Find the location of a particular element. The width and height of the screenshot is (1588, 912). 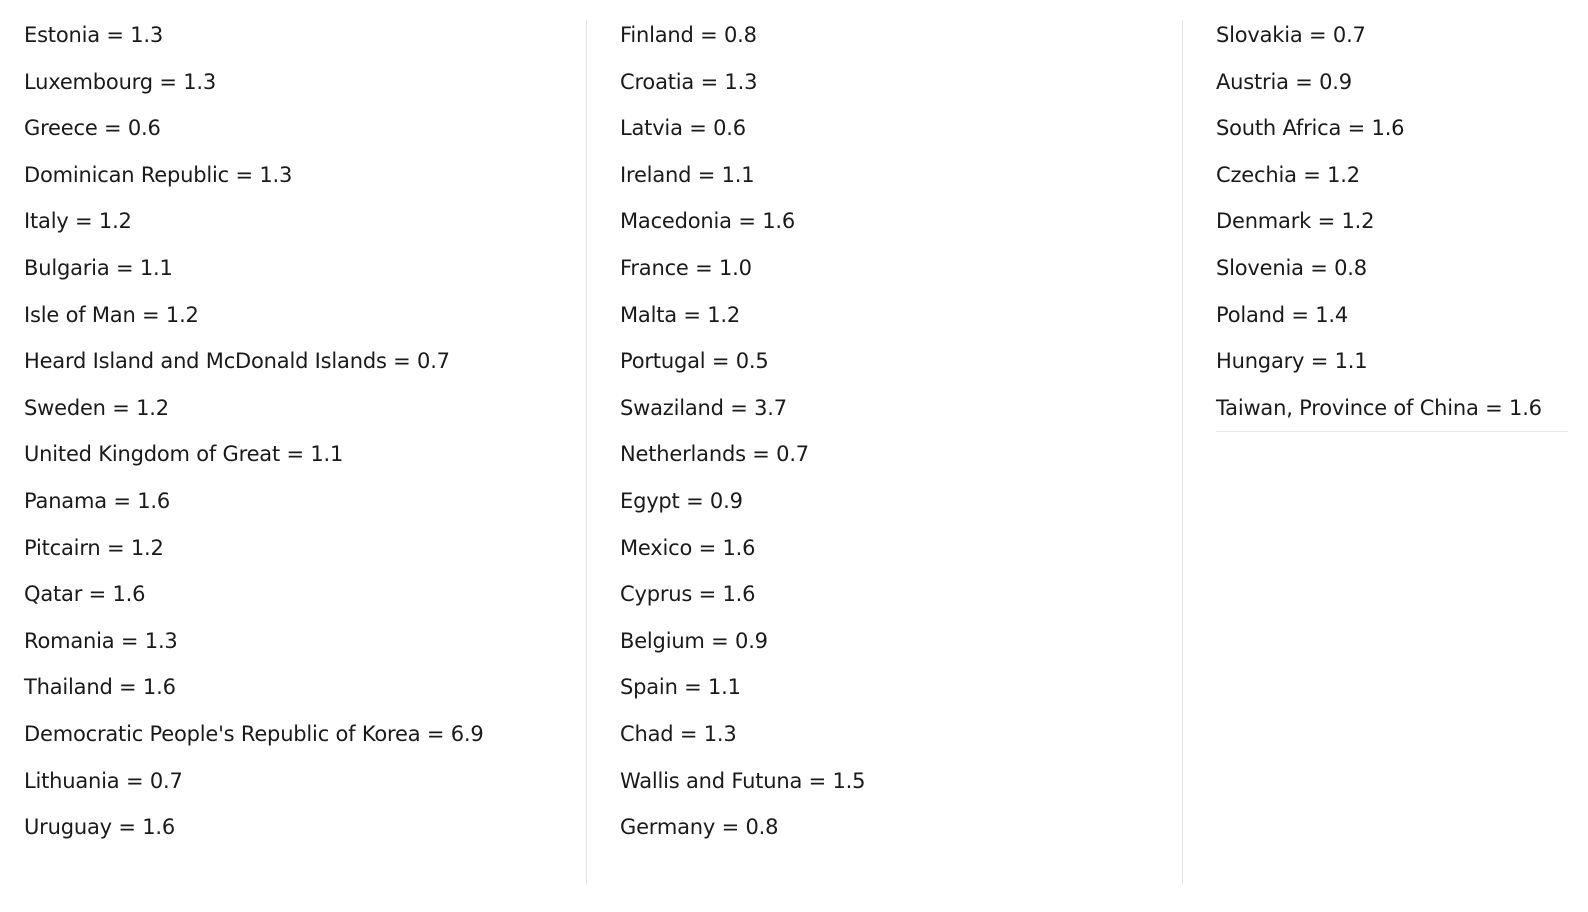

country-value-entry: Uruguay = 1.6 is located at coordinates (99, 827).